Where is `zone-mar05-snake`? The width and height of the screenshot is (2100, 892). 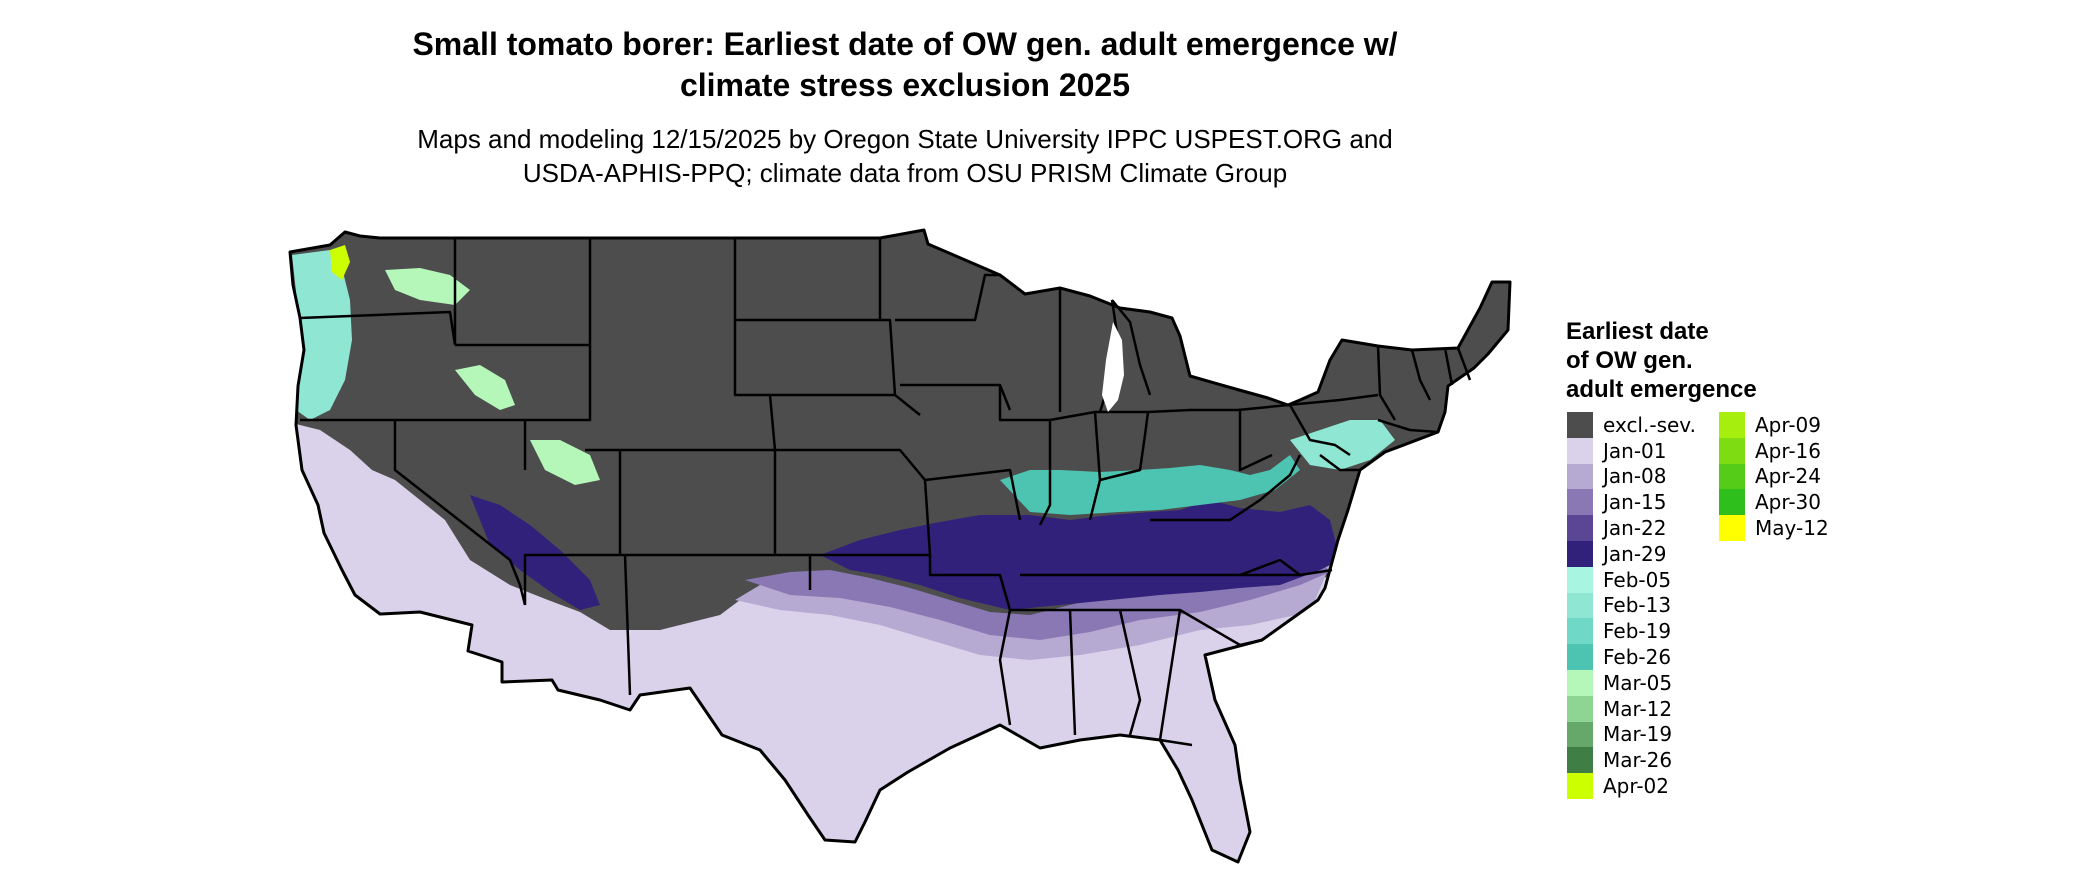 zone-mar05-snake is located at coordinates (485, 387).